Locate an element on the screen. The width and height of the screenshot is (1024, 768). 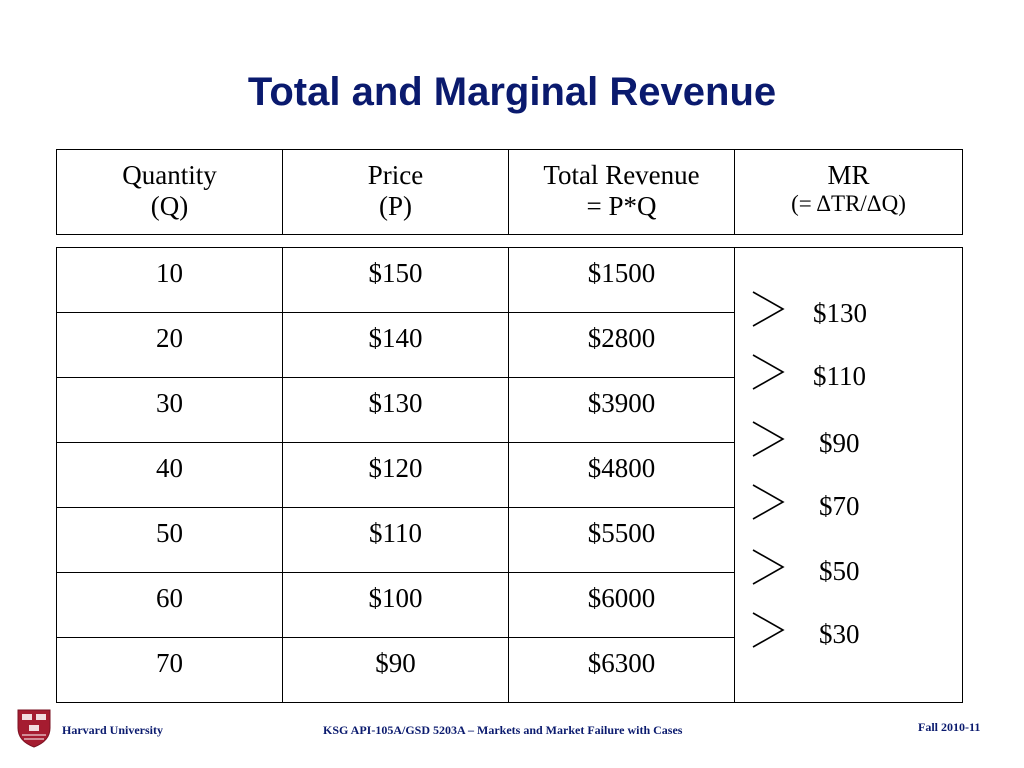
cell-total-revenue: $1500 is located at coordinates (621, 280).